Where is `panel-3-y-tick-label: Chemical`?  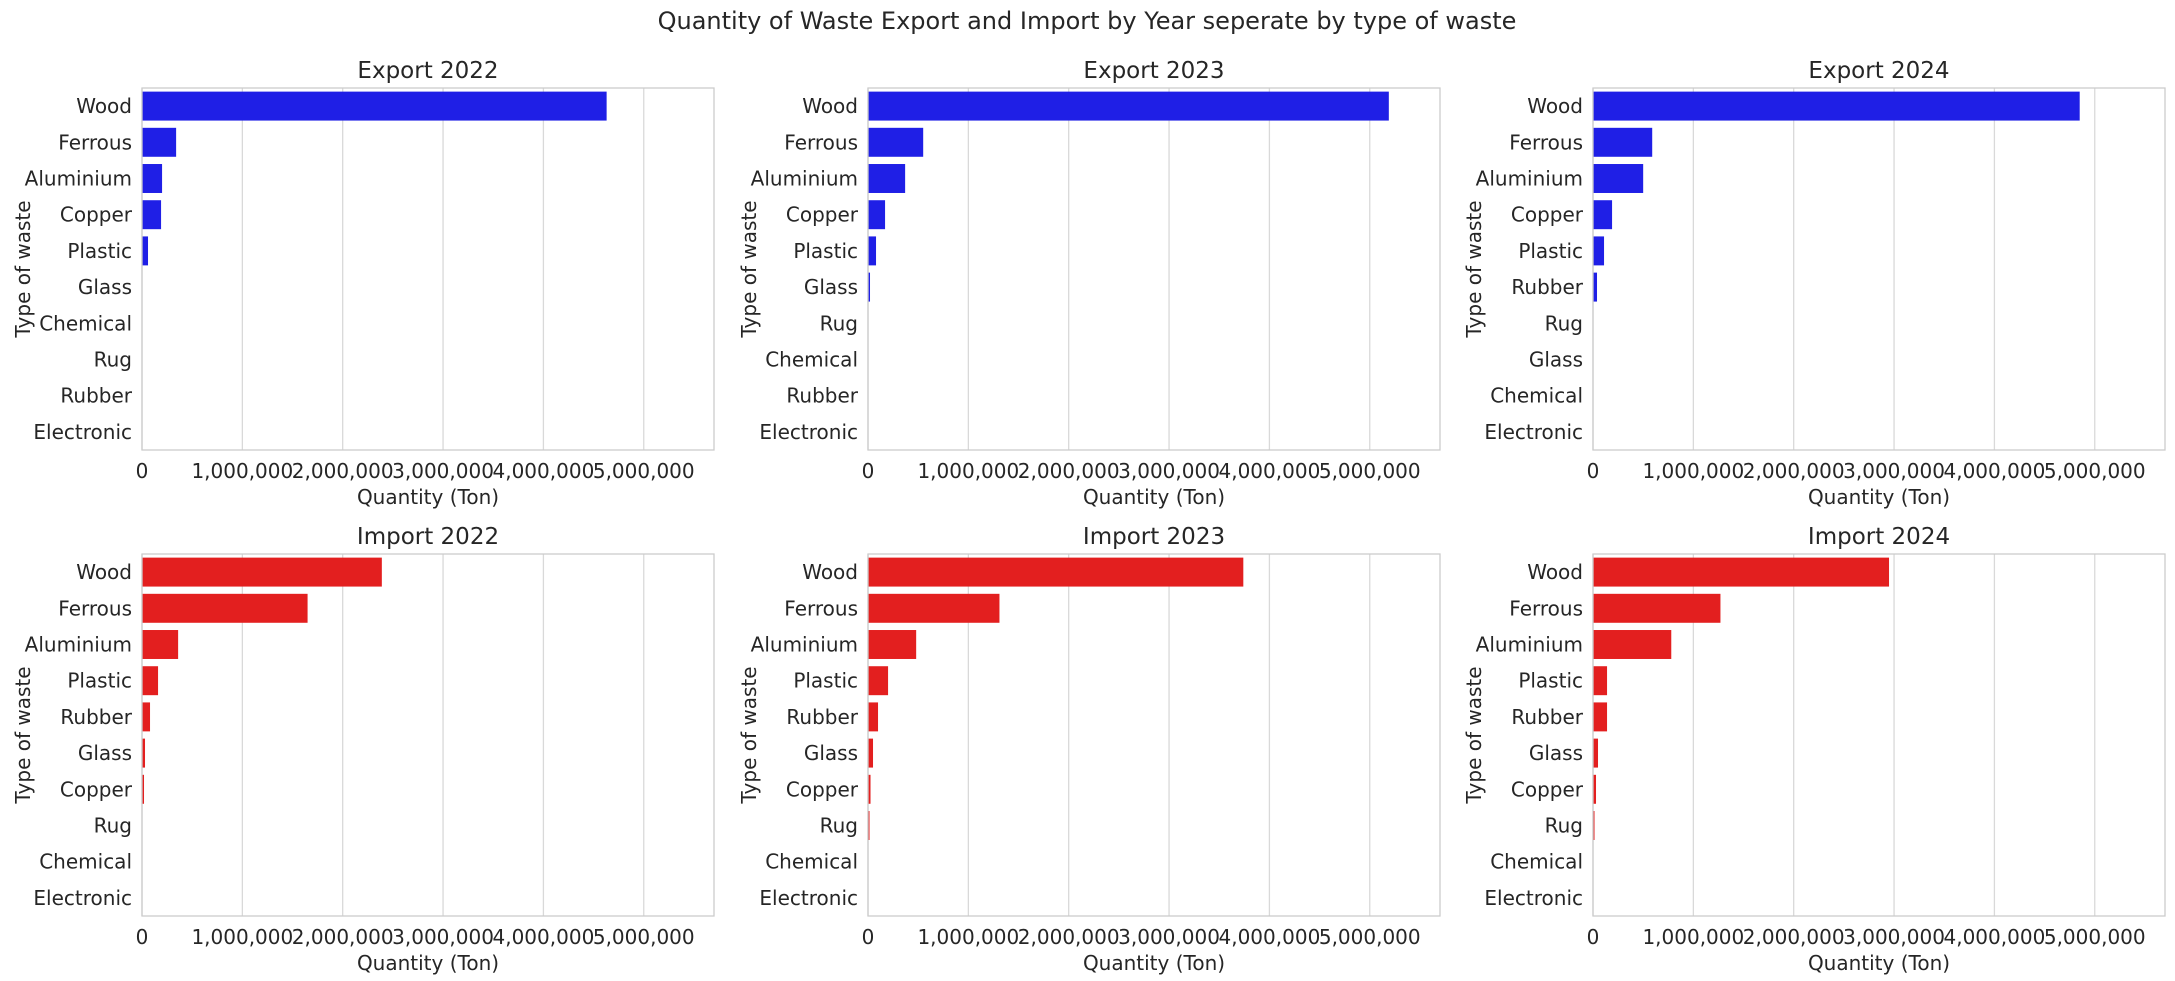 panel-3-y-tick-label: Chemical is located at coordinates (1536, 396).